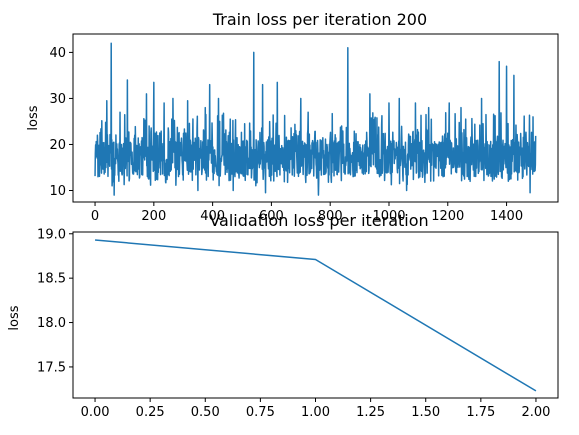 This screenshot has width=579, height=435. I want to click on train-y-tick-label: 30, so click(57, 99).